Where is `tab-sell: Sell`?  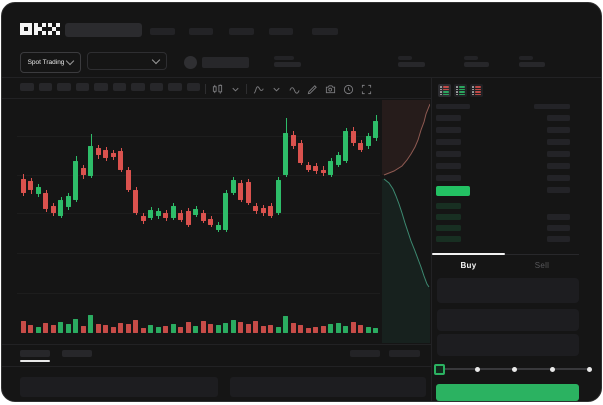 tab-sell: Sell is located at coordinates (542, 265).